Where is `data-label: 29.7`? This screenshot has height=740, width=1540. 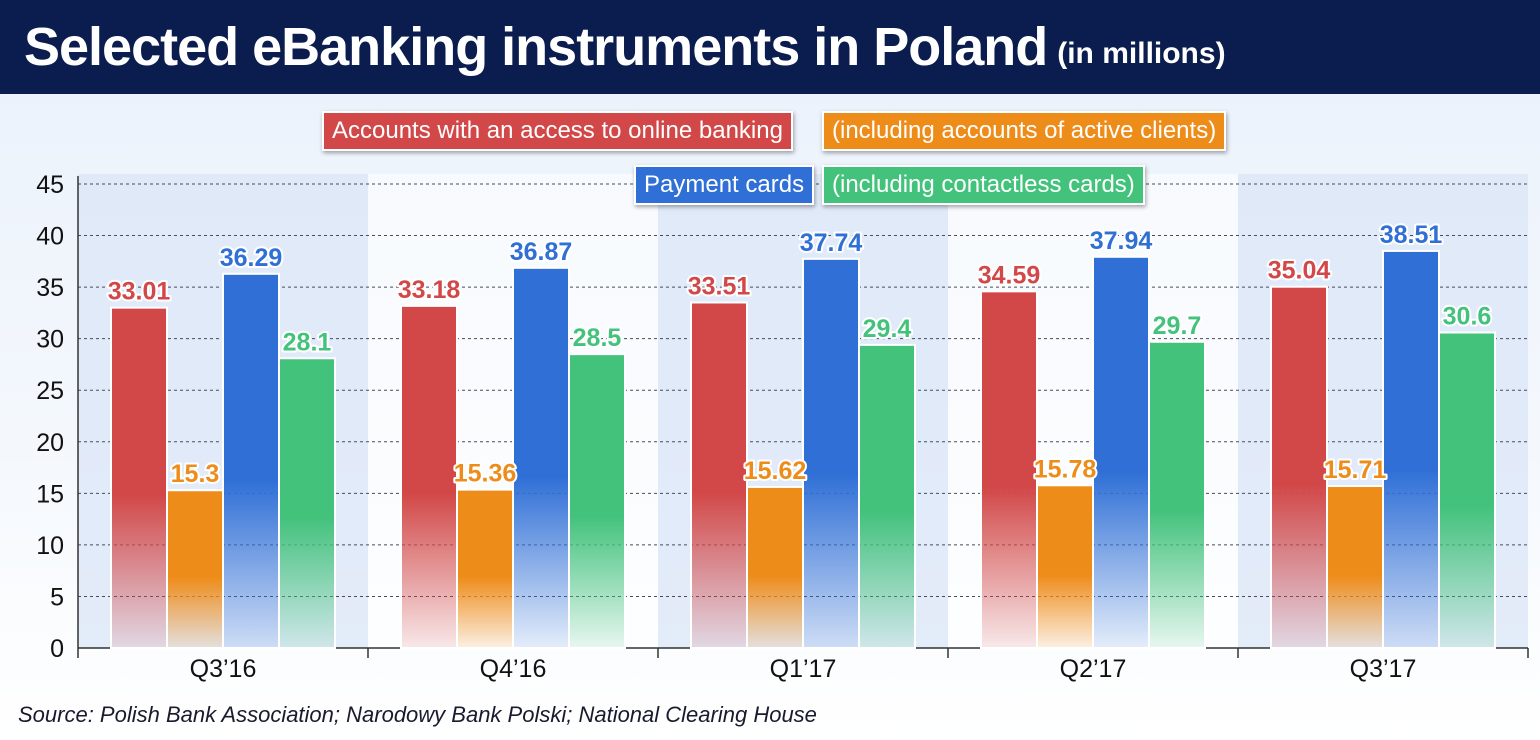 data-label: 29.7 is located at coordinates (1177, 326).